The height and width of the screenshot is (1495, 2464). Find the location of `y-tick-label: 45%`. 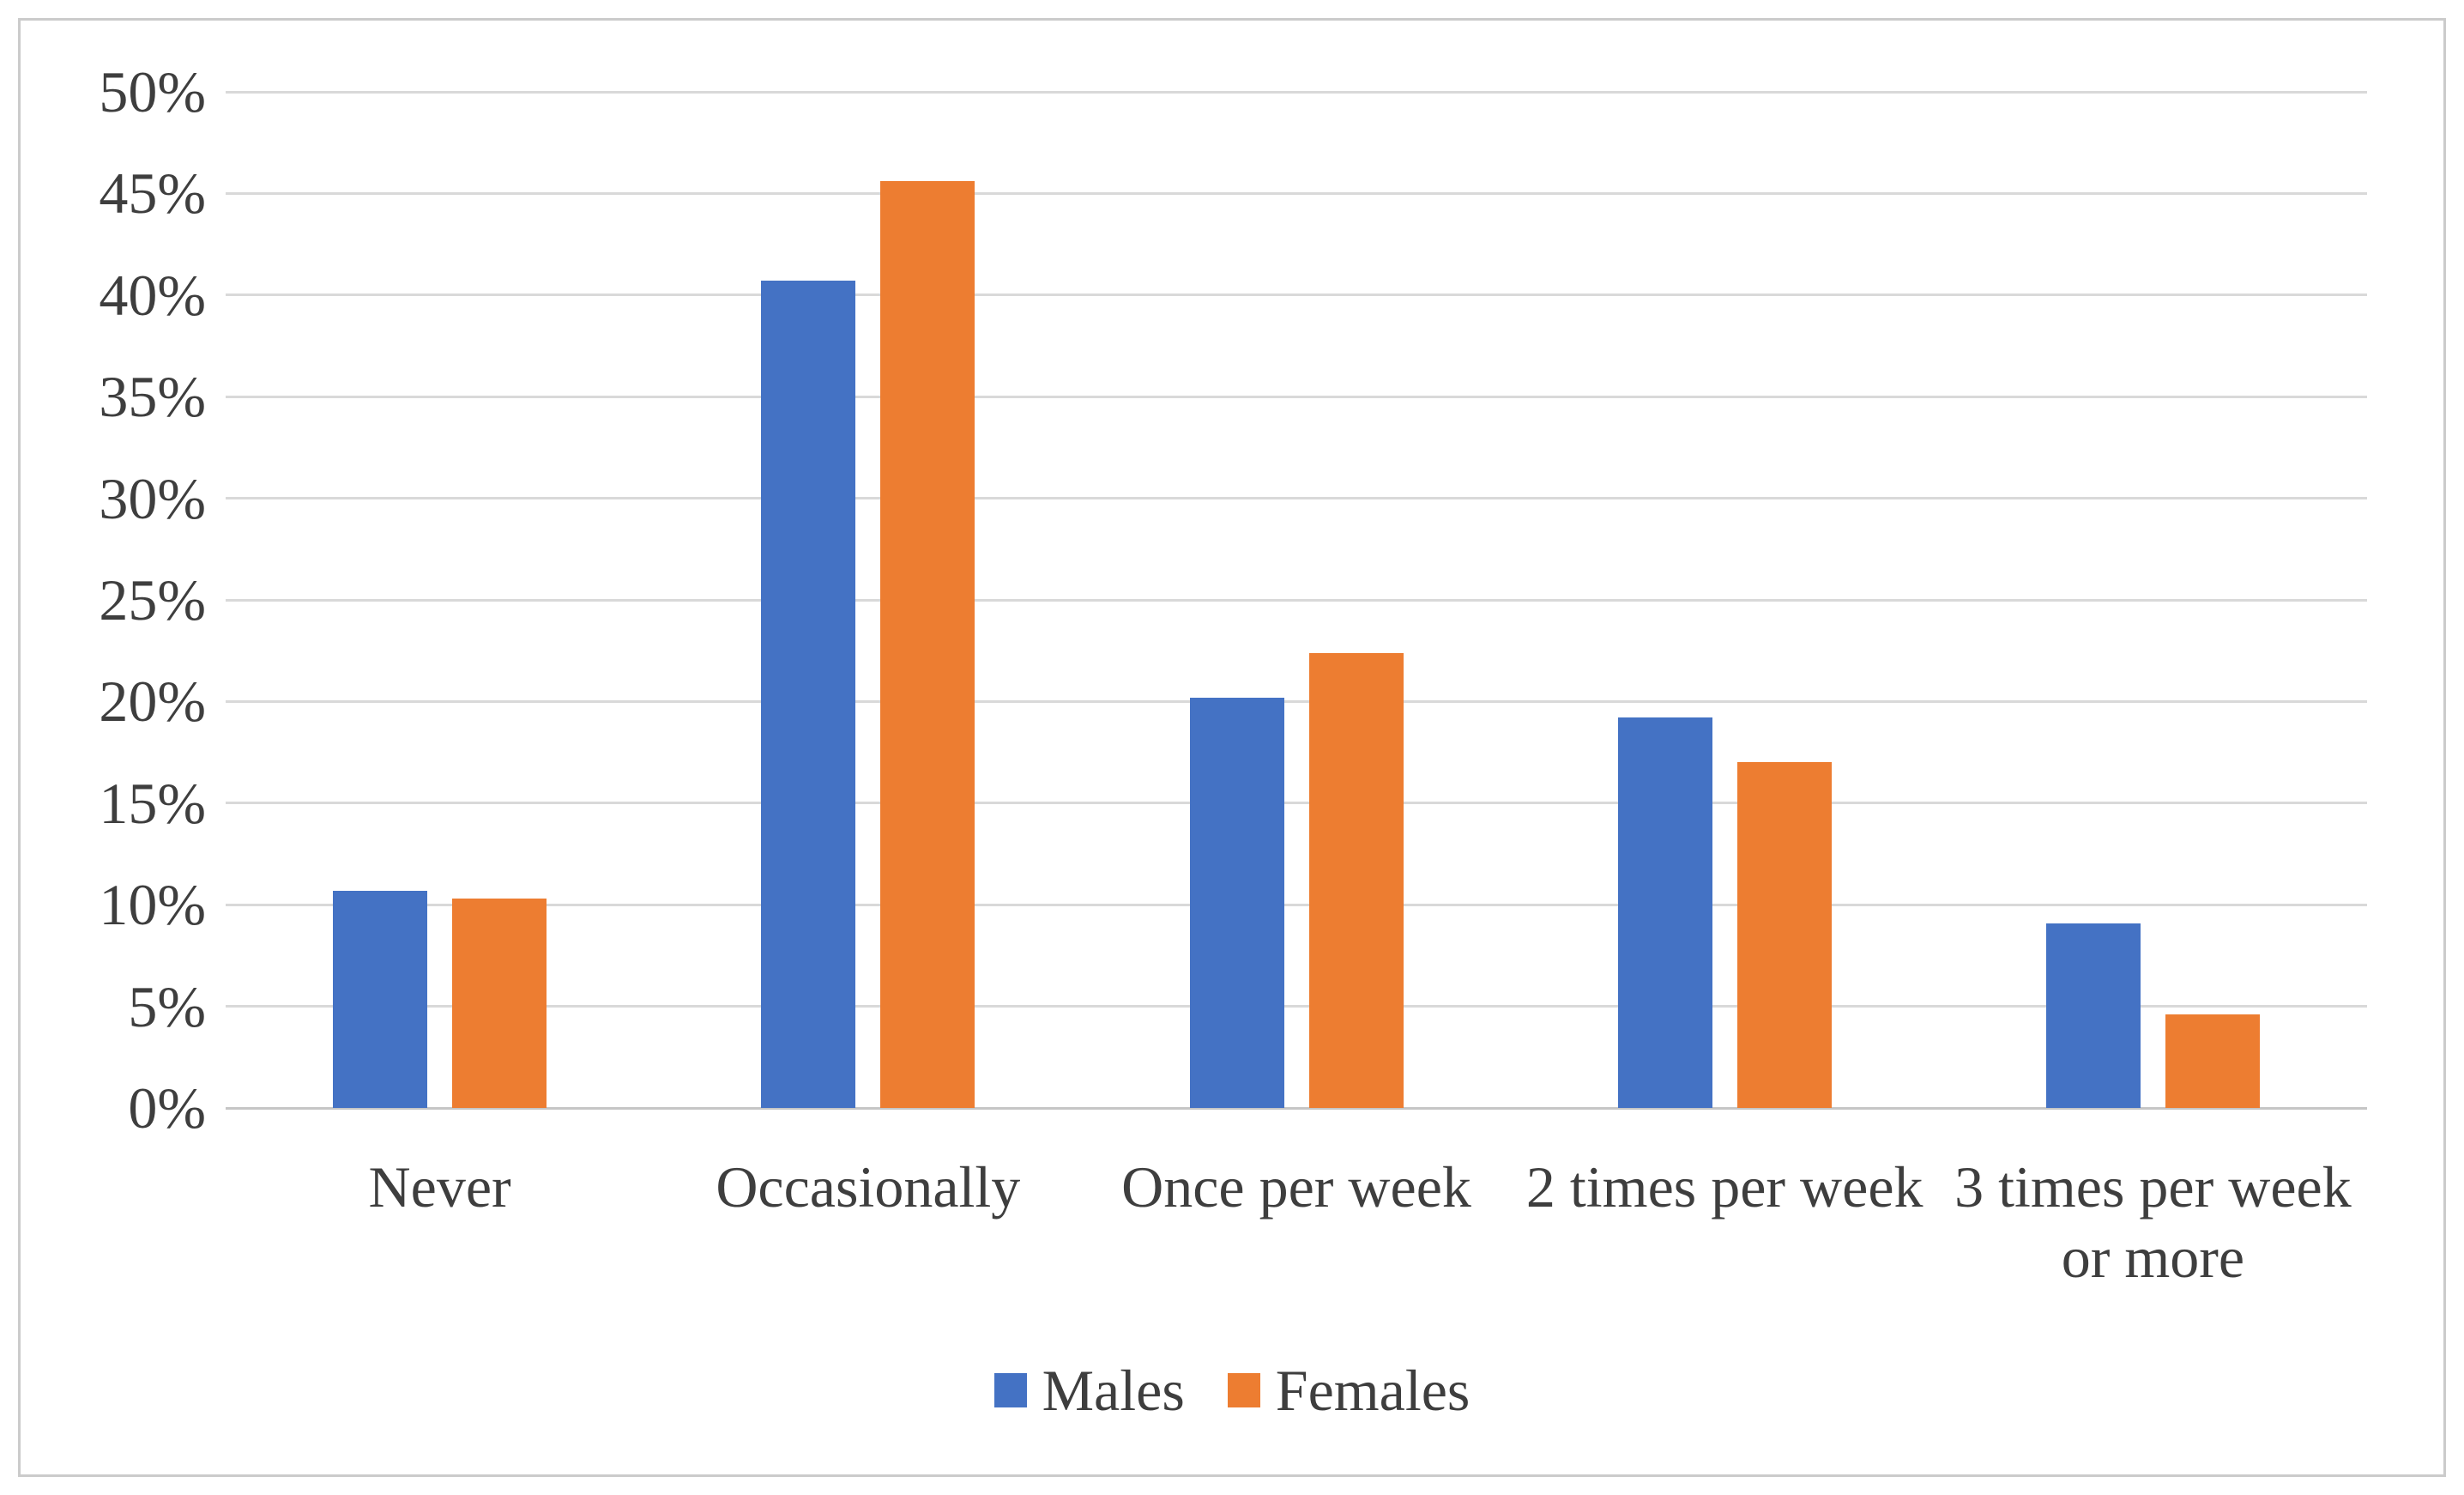

y-tick-label: 45% is located at coordinates (152, 193).